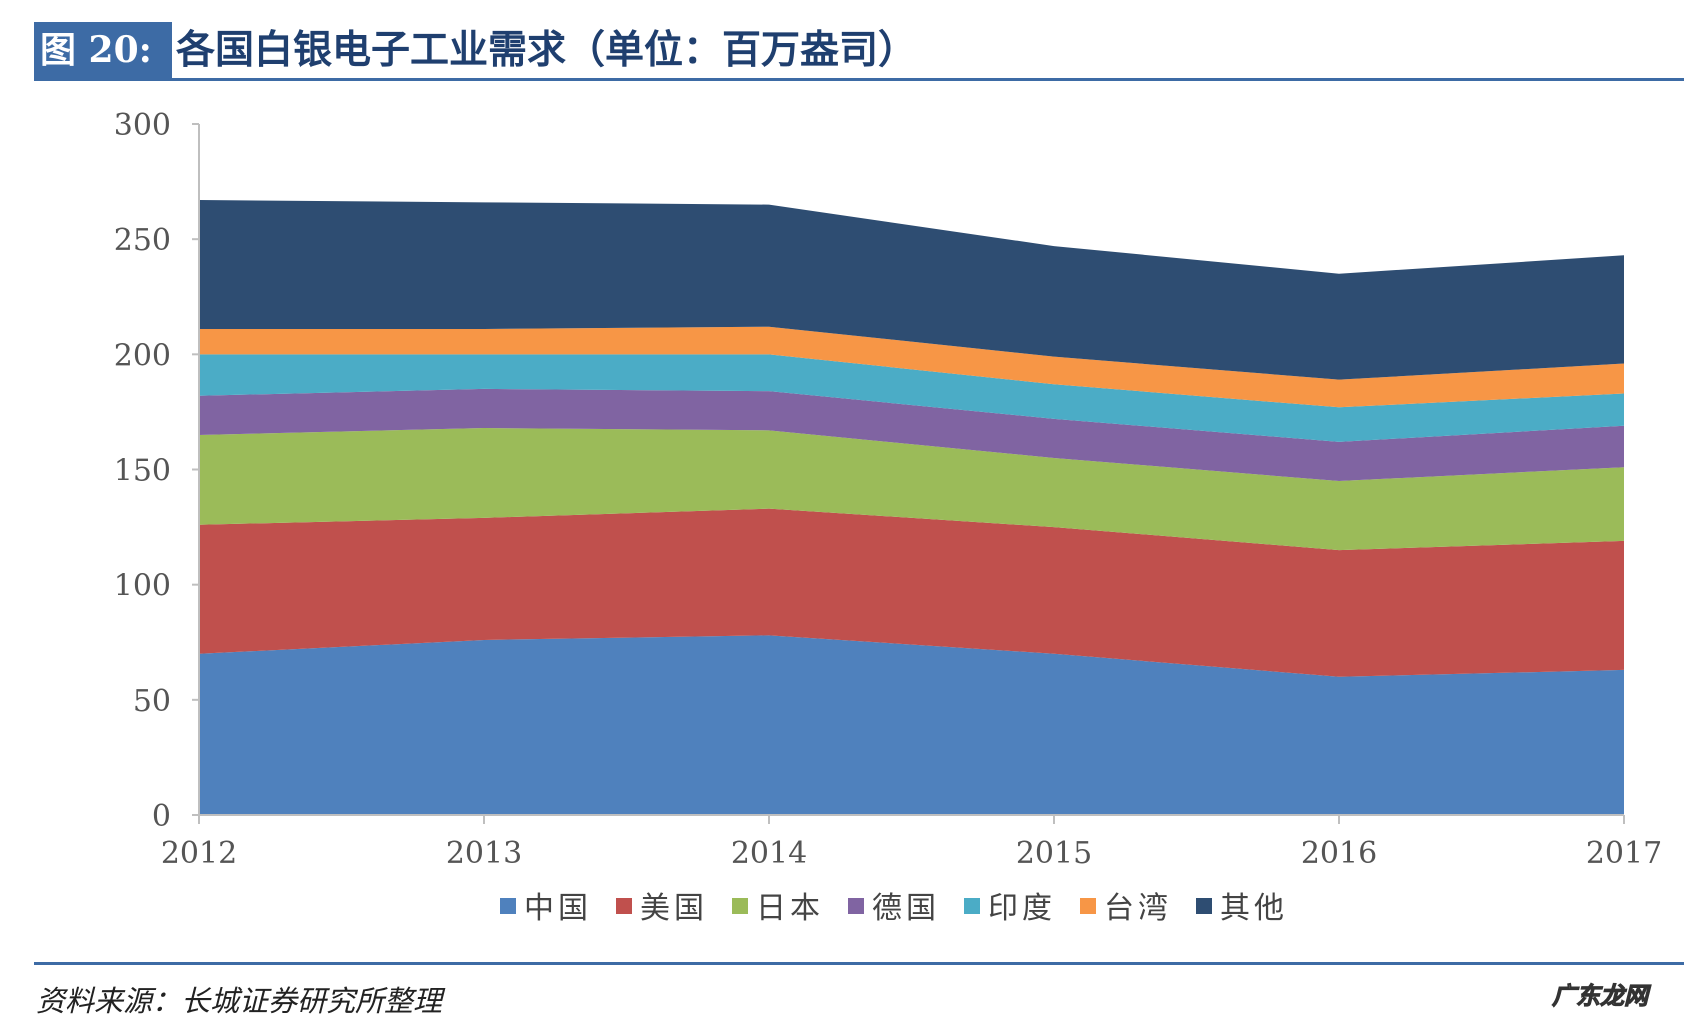 The height and width of the screenshot is (1020, 1684). What do you see at coordinates (484, 853) in the screenshot?
I see `x-tick-label: 2013` at bounding box center [484, 853].